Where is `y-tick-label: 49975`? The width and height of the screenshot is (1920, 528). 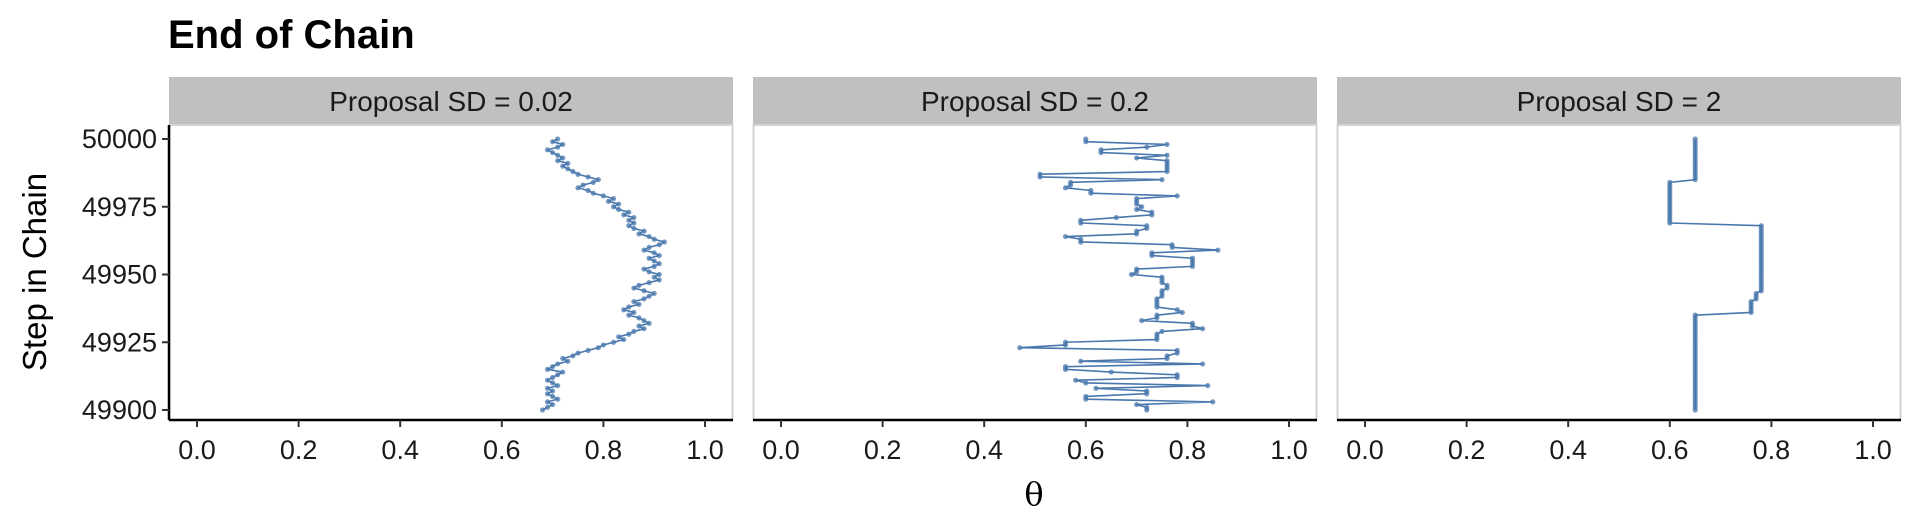 y-tick-label: 49975 is located at coordinates (119, 207).